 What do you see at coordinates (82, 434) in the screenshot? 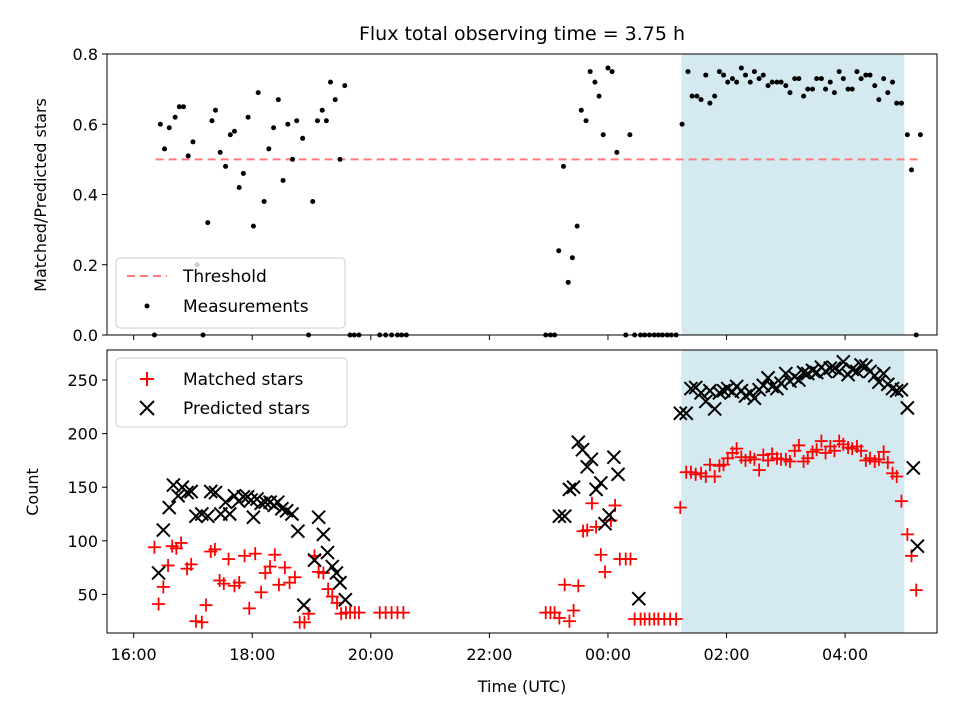
I see `y-tick-label: 200` at bounding box center [82, 434].